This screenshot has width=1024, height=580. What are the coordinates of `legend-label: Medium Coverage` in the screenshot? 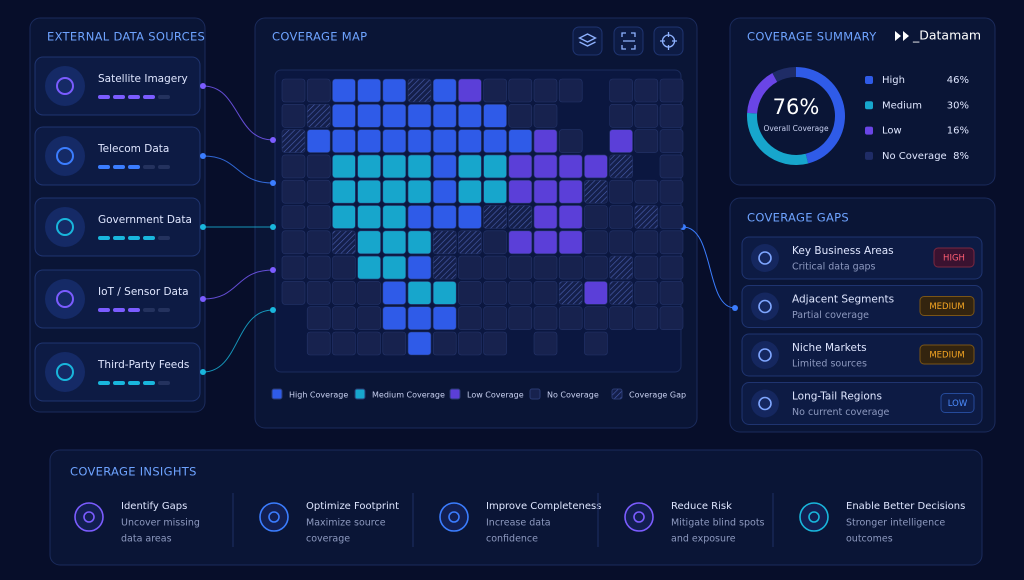 It's located at (408, 395).